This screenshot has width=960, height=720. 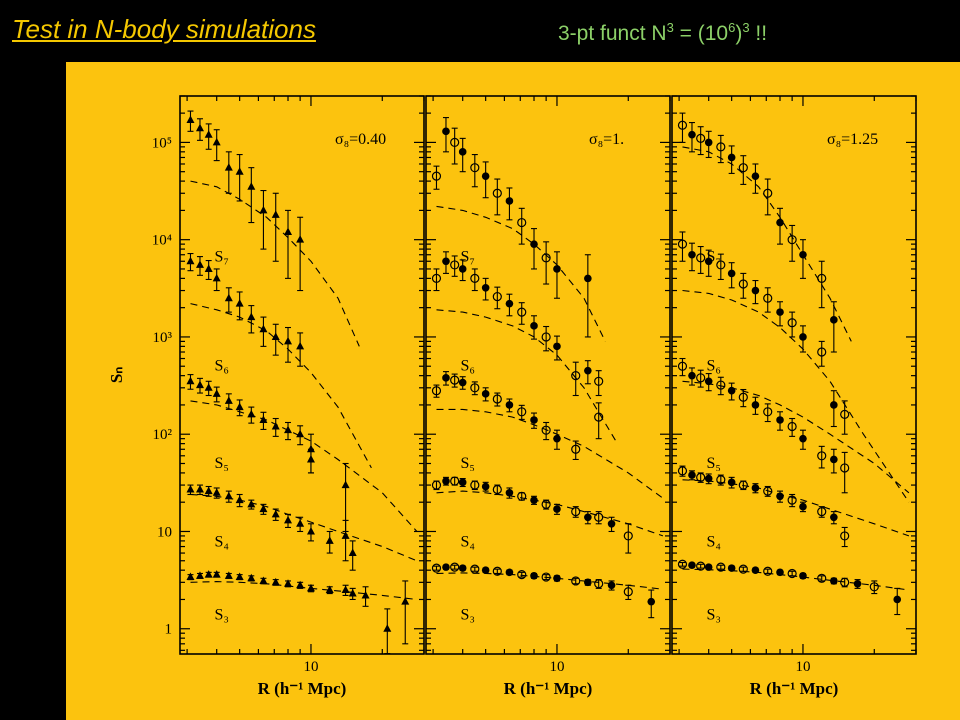 What do you see at coordinates (746, 27) in the screenshot?
I see `subtitle-exponent-3: 3` at bounding box center [746, 27].